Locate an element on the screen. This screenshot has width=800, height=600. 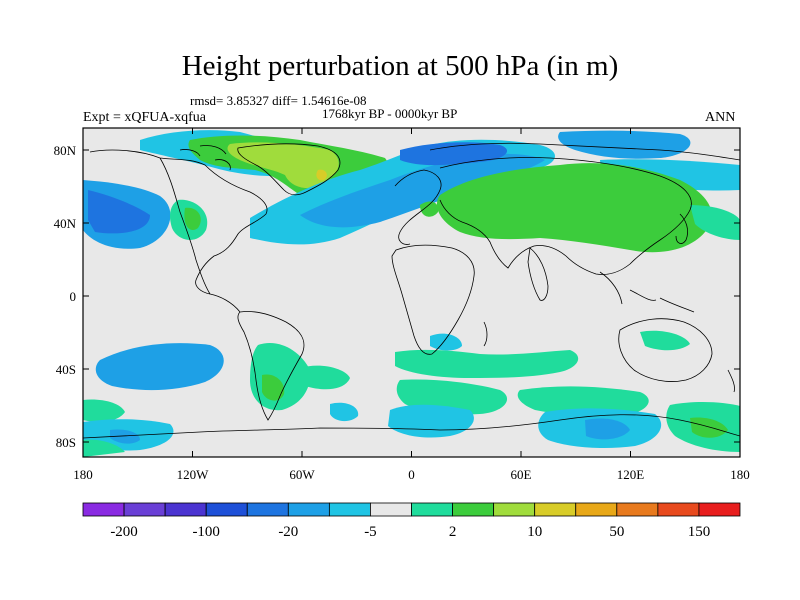
coastline-africa is located at coordinates (433, 299).